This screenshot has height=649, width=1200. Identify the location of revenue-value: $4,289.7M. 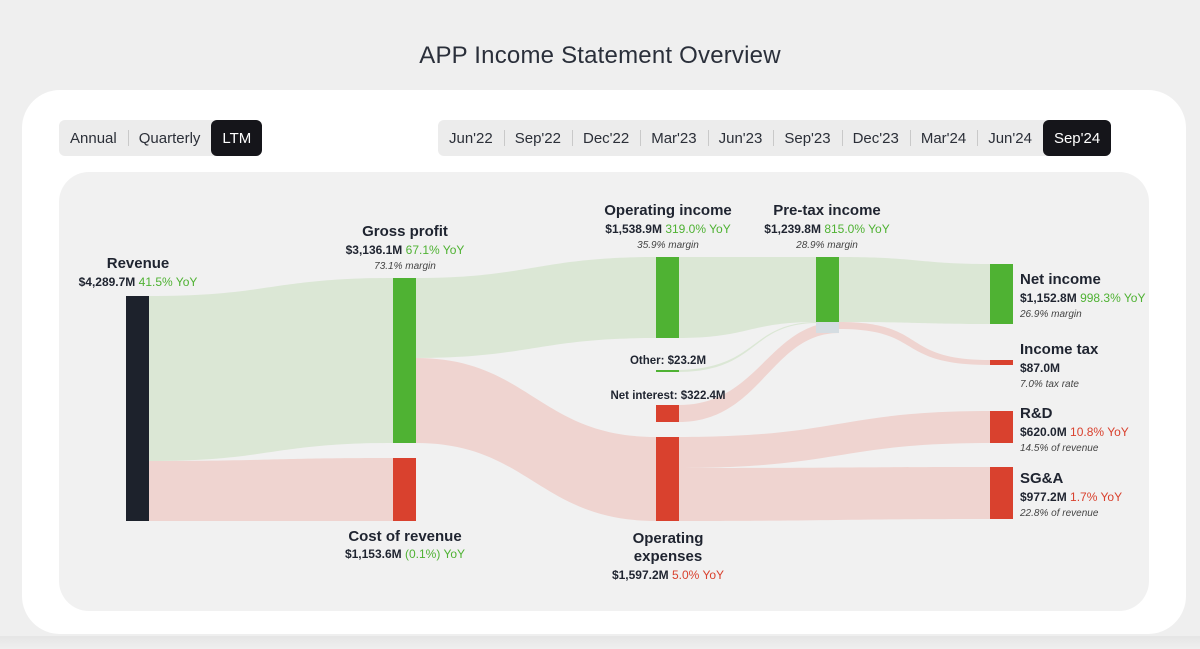
(107, 282).